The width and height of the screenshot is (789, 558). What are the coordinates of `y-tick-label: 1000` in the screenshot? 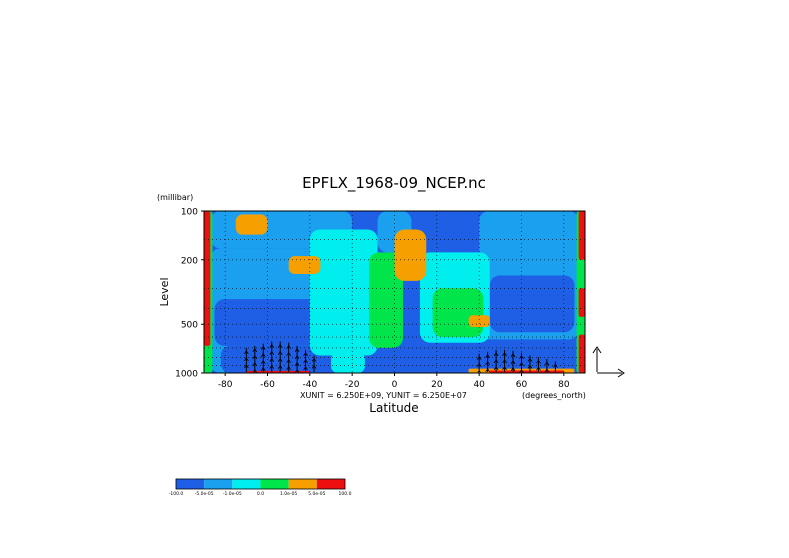 It's located at (186, 375).